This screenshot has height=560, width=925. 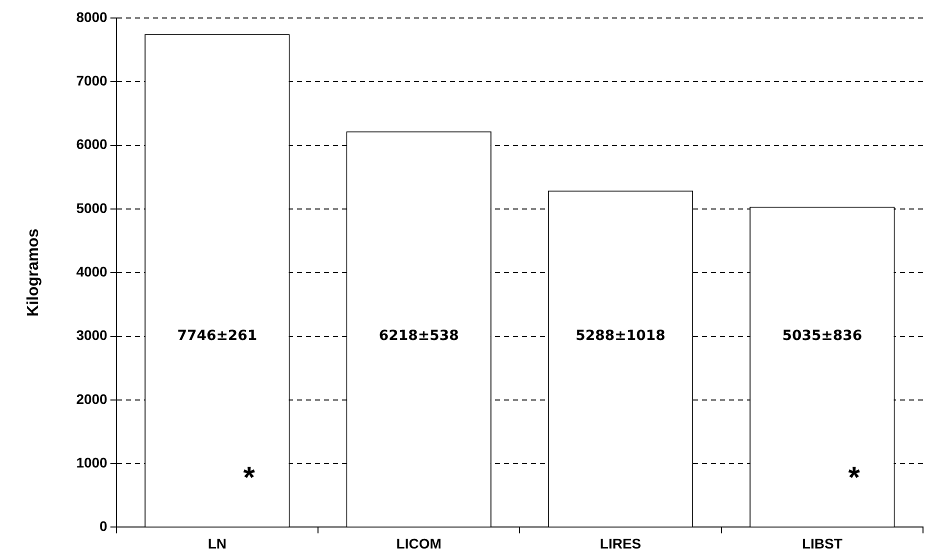 What do you see at coordinates (92, 271) in the screenshot?
I see `y-tick-label: 4000` at bounding box center [92, 271].